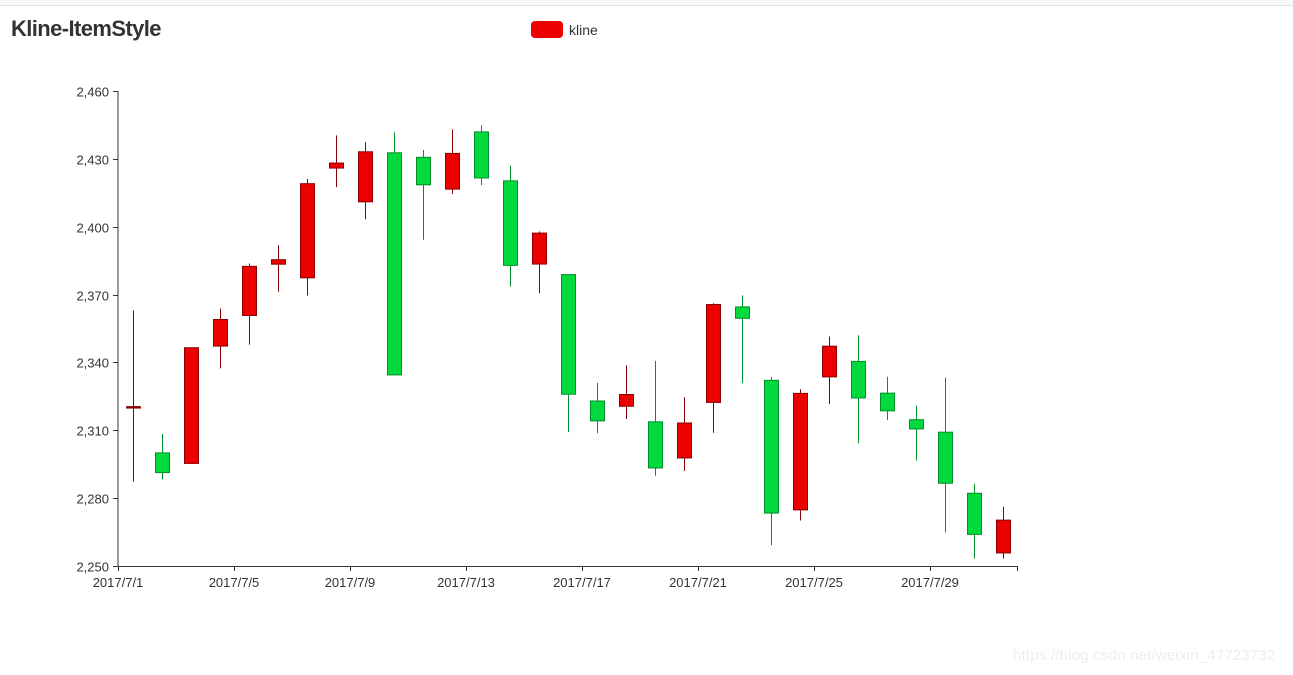  I want to click on x-tick-label: 2017/7/5, so click(234, 582).